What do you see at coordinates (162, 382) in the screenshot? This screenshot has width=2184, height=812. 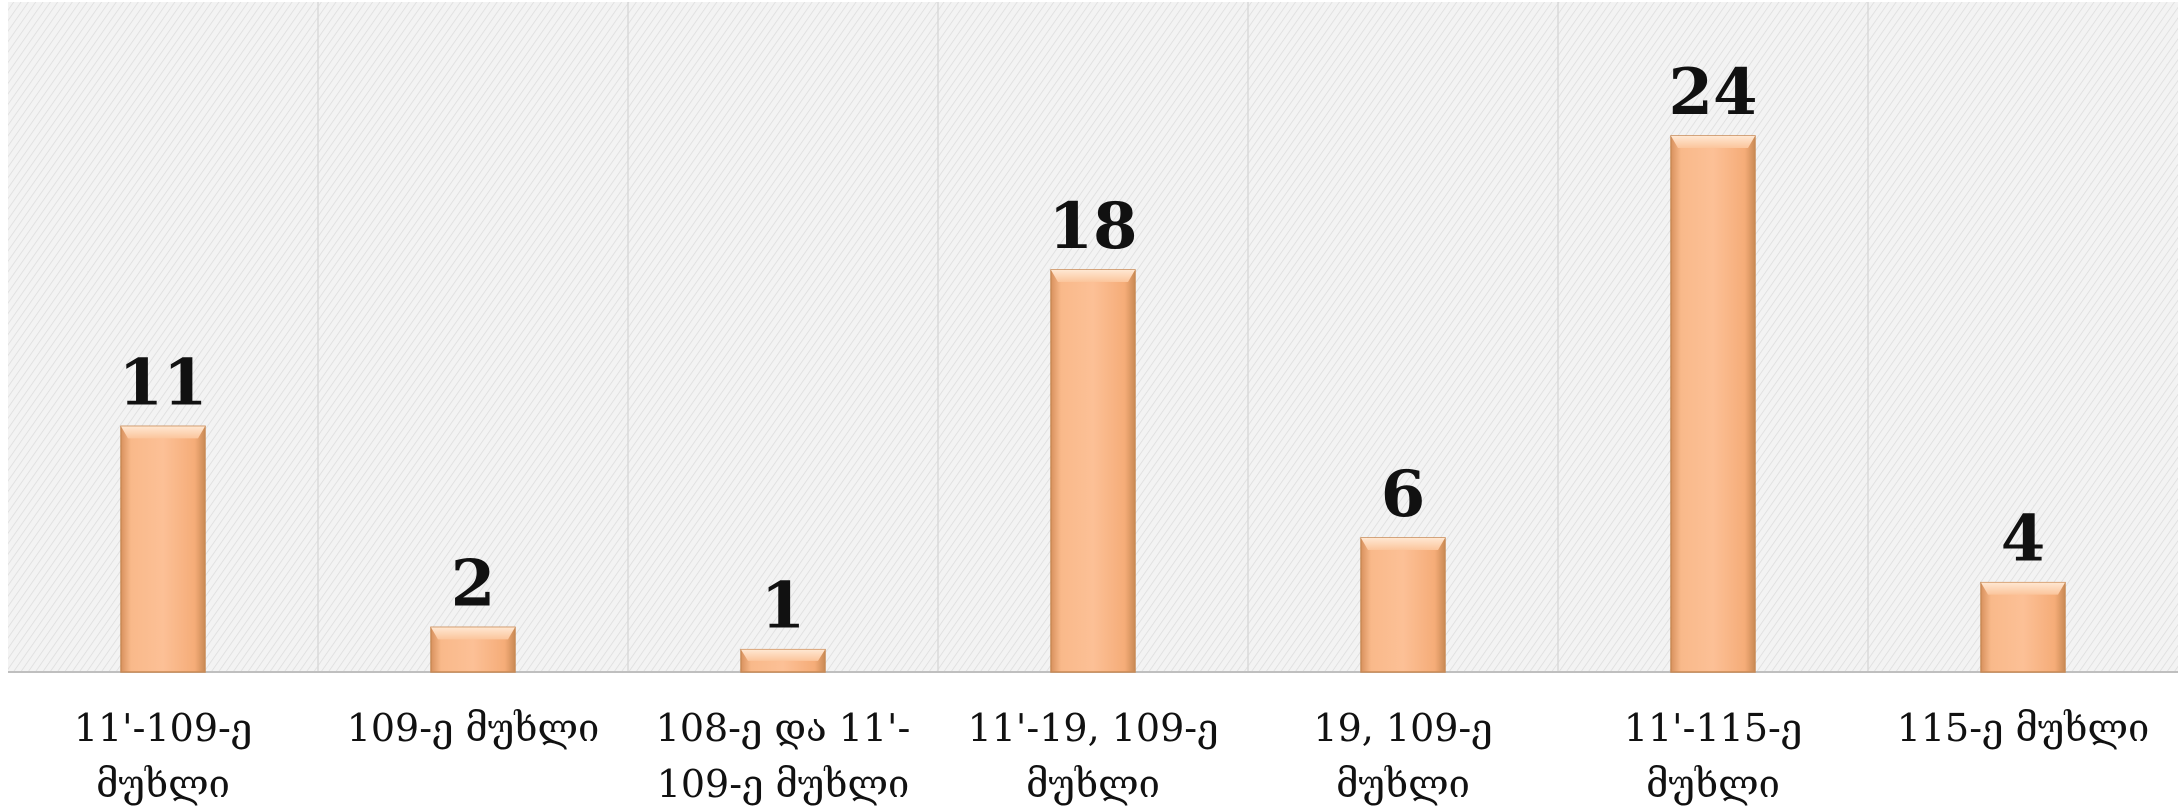 I see `data-label: 11` at bounding box center [162, 382].